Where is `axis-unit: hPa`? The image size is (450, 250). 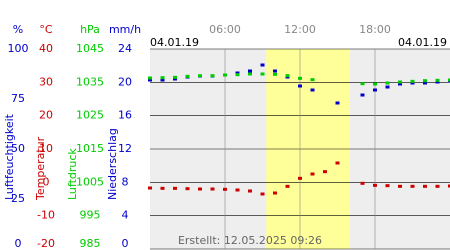
axis-unit: hPa is located at coordinates (90, 29).